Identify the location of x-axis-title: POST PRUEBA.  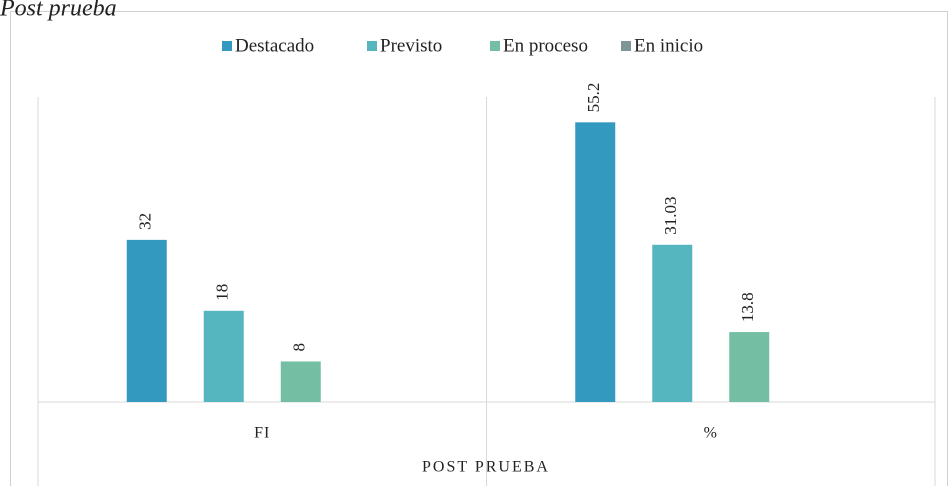
(486, 467).